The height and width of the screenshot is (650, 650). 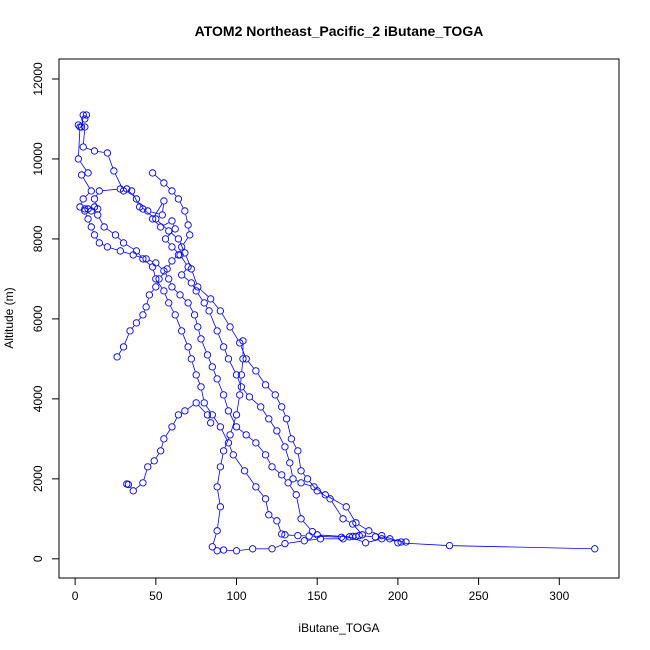 What do you see at coordinates (317, 596) in the screenshot?
I see `x-tick-label: 150` at bounding box center [317, 596].